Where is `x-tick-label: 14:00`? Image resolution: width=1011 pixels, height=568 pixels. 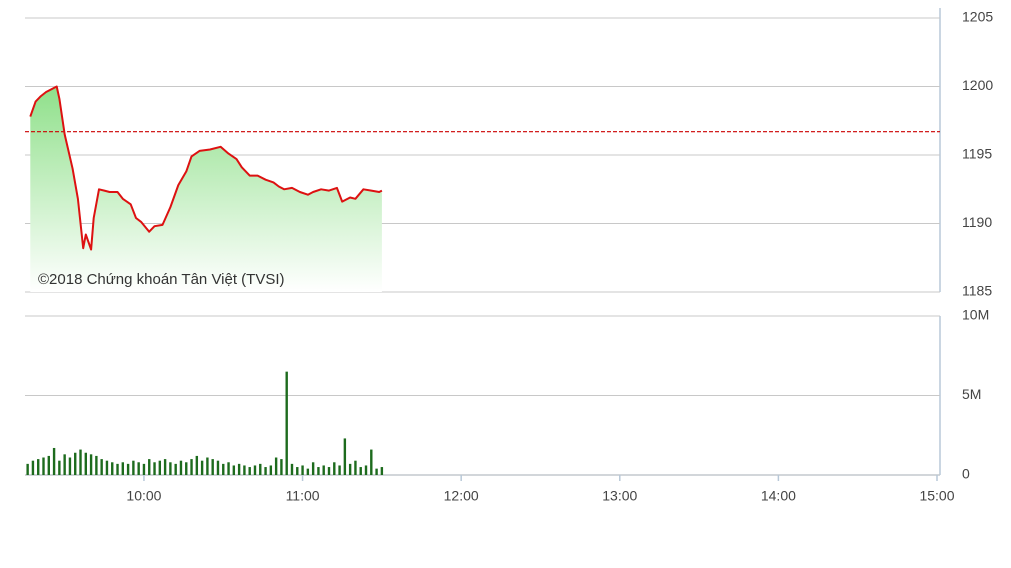
x-tick-label: 14:00 is located at coordinates (778, 496).